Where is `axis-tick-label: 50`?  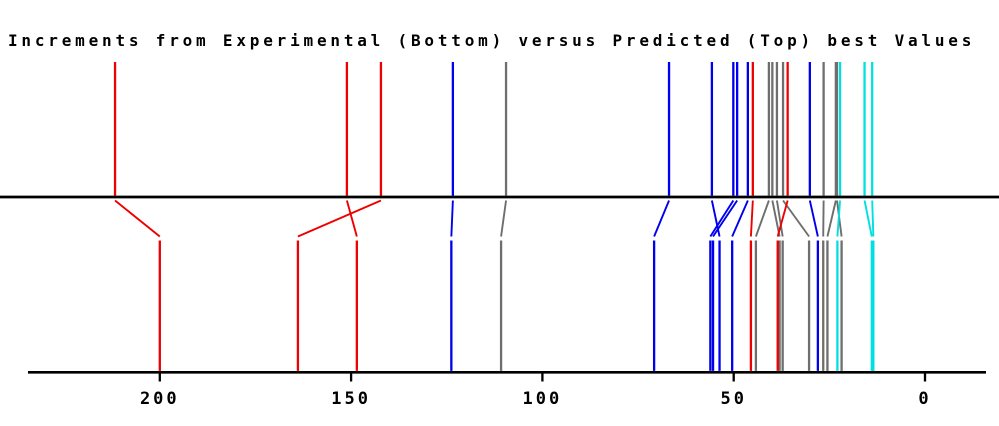
axis-tick-label: 50 is located at coordinates (733, 399).